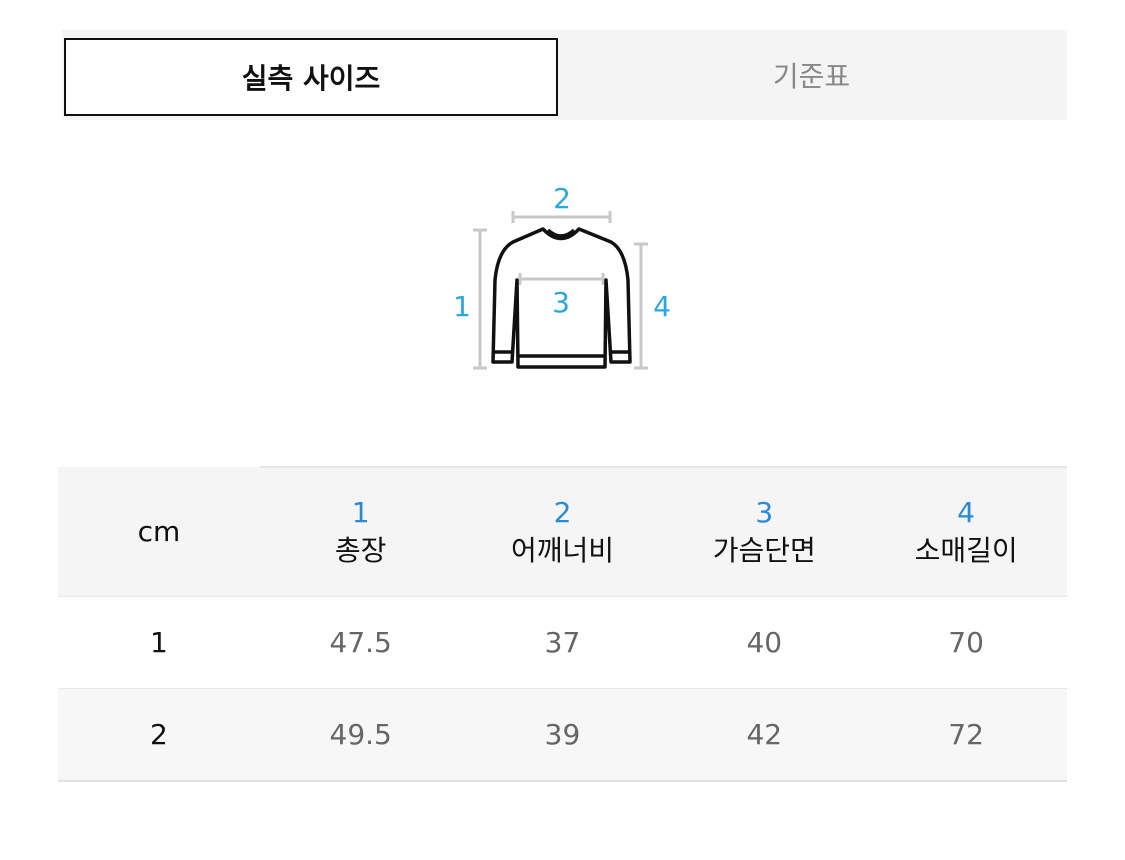 This screenshot has height=860, width=1125. Describe the element at coordinates (662, 306) in the screenshot. I see `label-4: 4` at that location.